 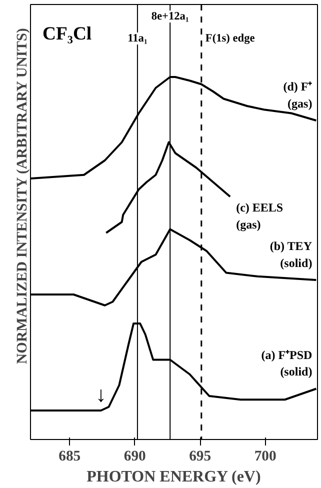 What do you see at coordinates (291, 254) in the screenshot?
I see `series-label: (b) TEY (solid)` at bounding box center [291, 254].